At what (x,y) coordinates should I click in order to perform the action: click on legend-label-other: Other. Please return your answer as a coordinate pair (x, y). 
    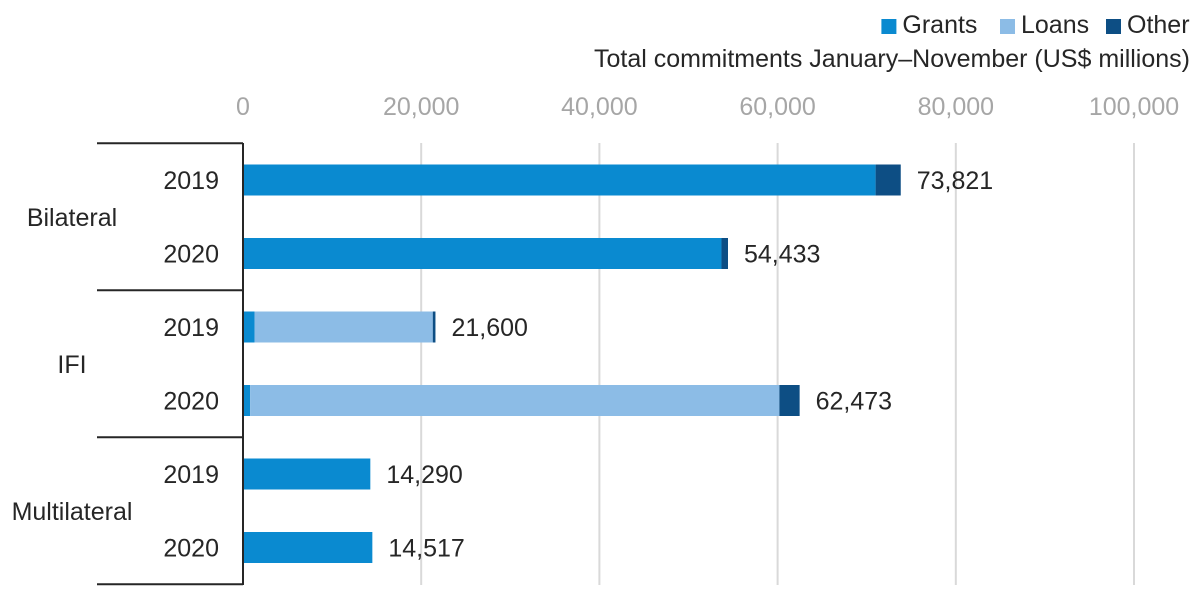
    Looking at the image, I should click on (1158, 25).